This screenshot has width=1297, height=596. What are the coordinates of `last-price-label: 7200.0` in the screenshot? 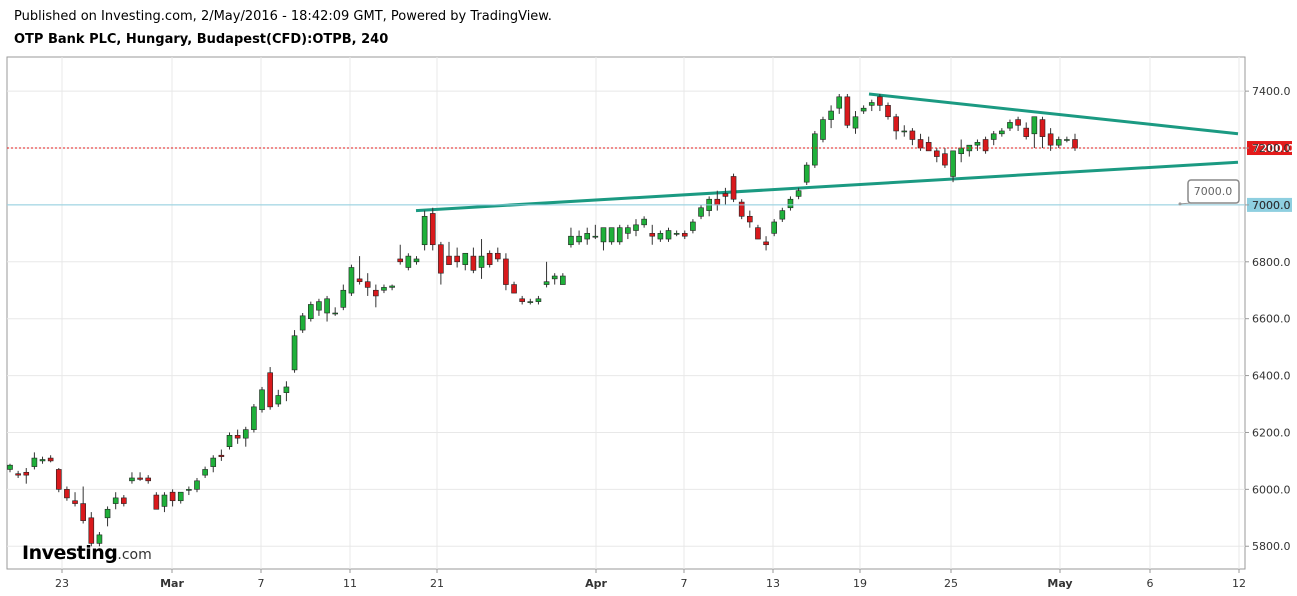 It's located at (1273, 148).